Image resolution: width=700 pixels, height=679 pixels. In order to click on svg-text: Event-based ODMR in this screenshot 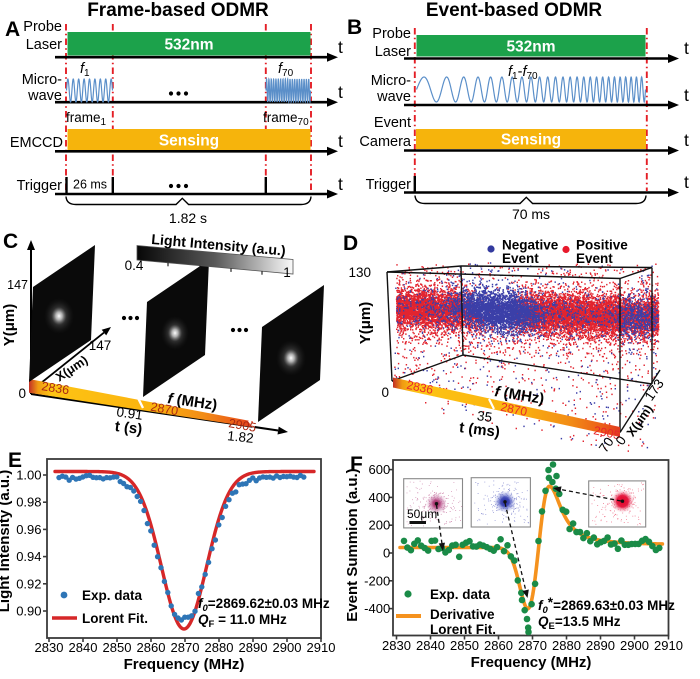, I will do `click(514, 10)`.